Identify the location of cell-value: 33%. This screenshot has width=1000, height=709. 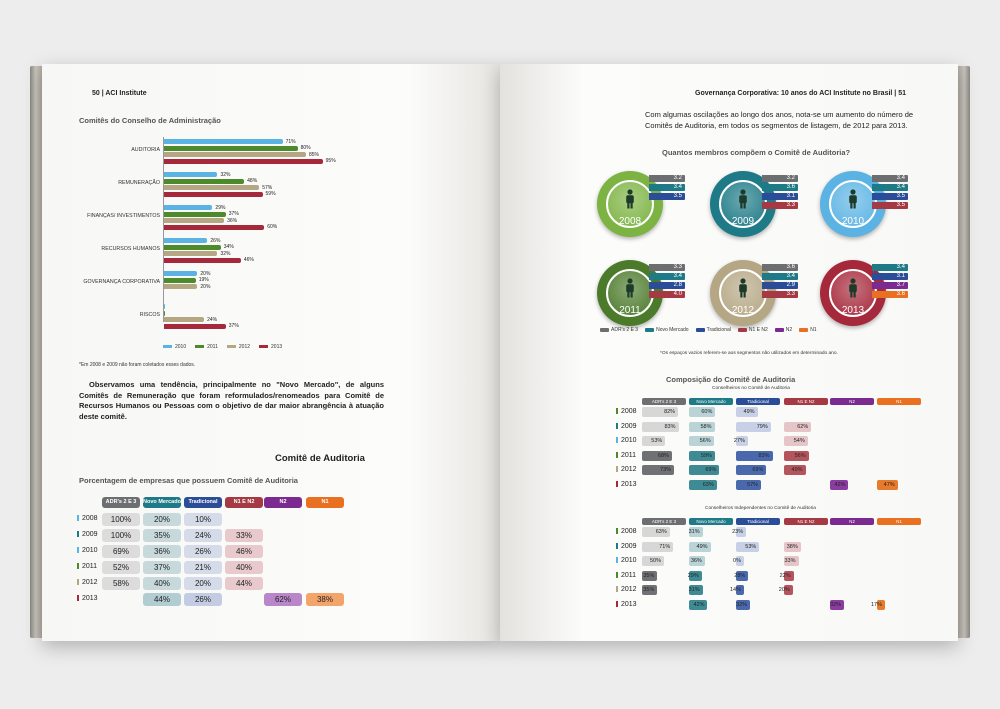
(790, 561).